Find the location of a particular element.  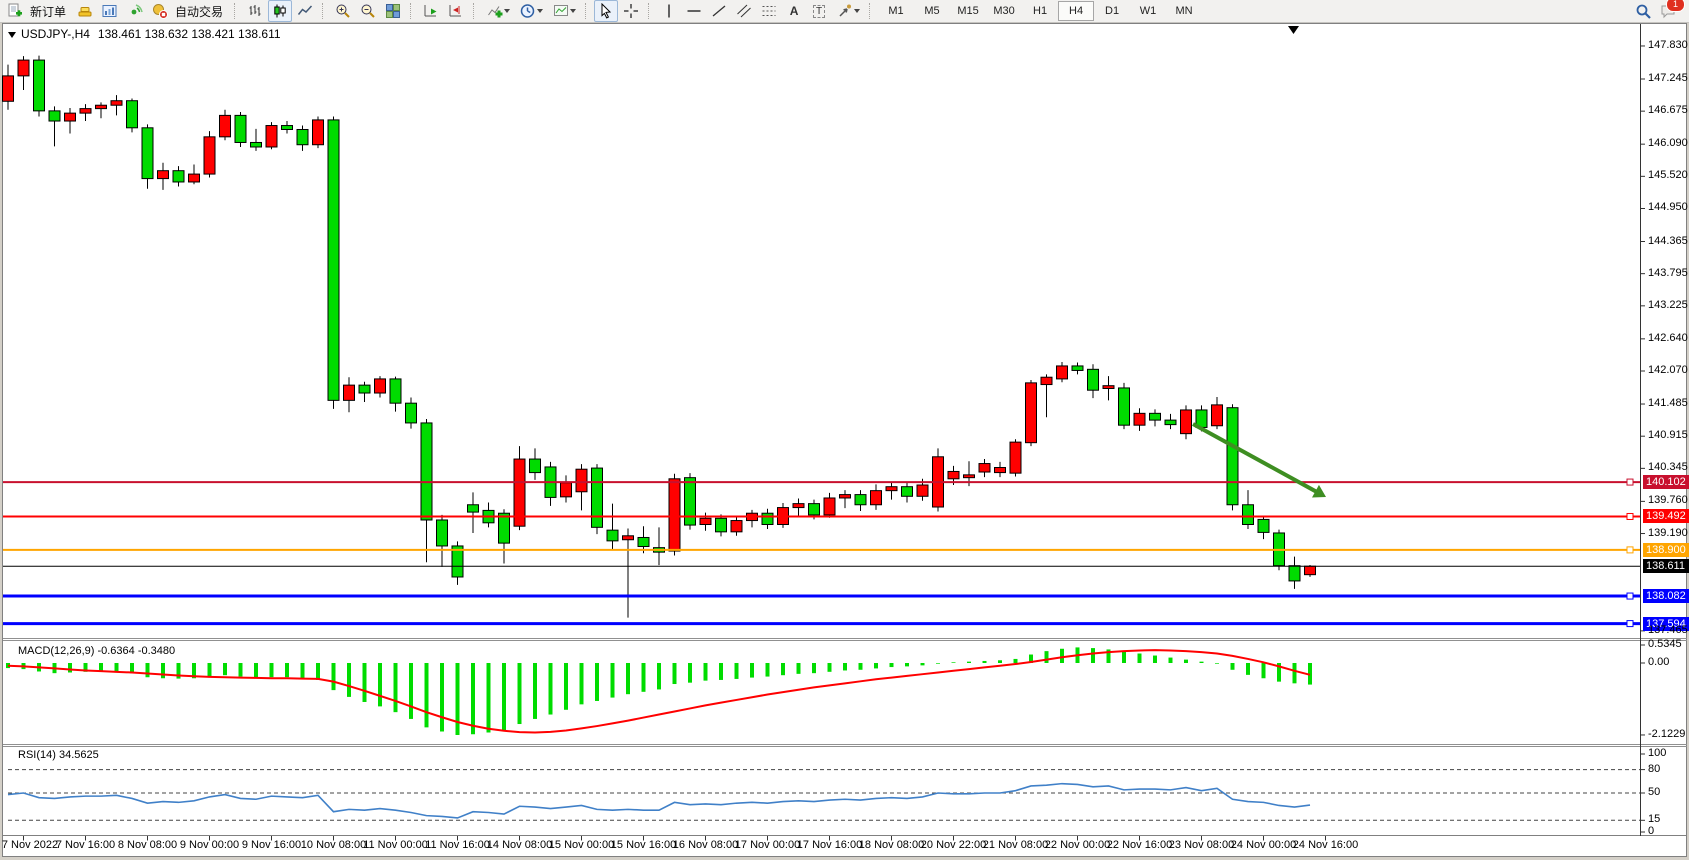

charts-button is located at coordinates (110, 11).